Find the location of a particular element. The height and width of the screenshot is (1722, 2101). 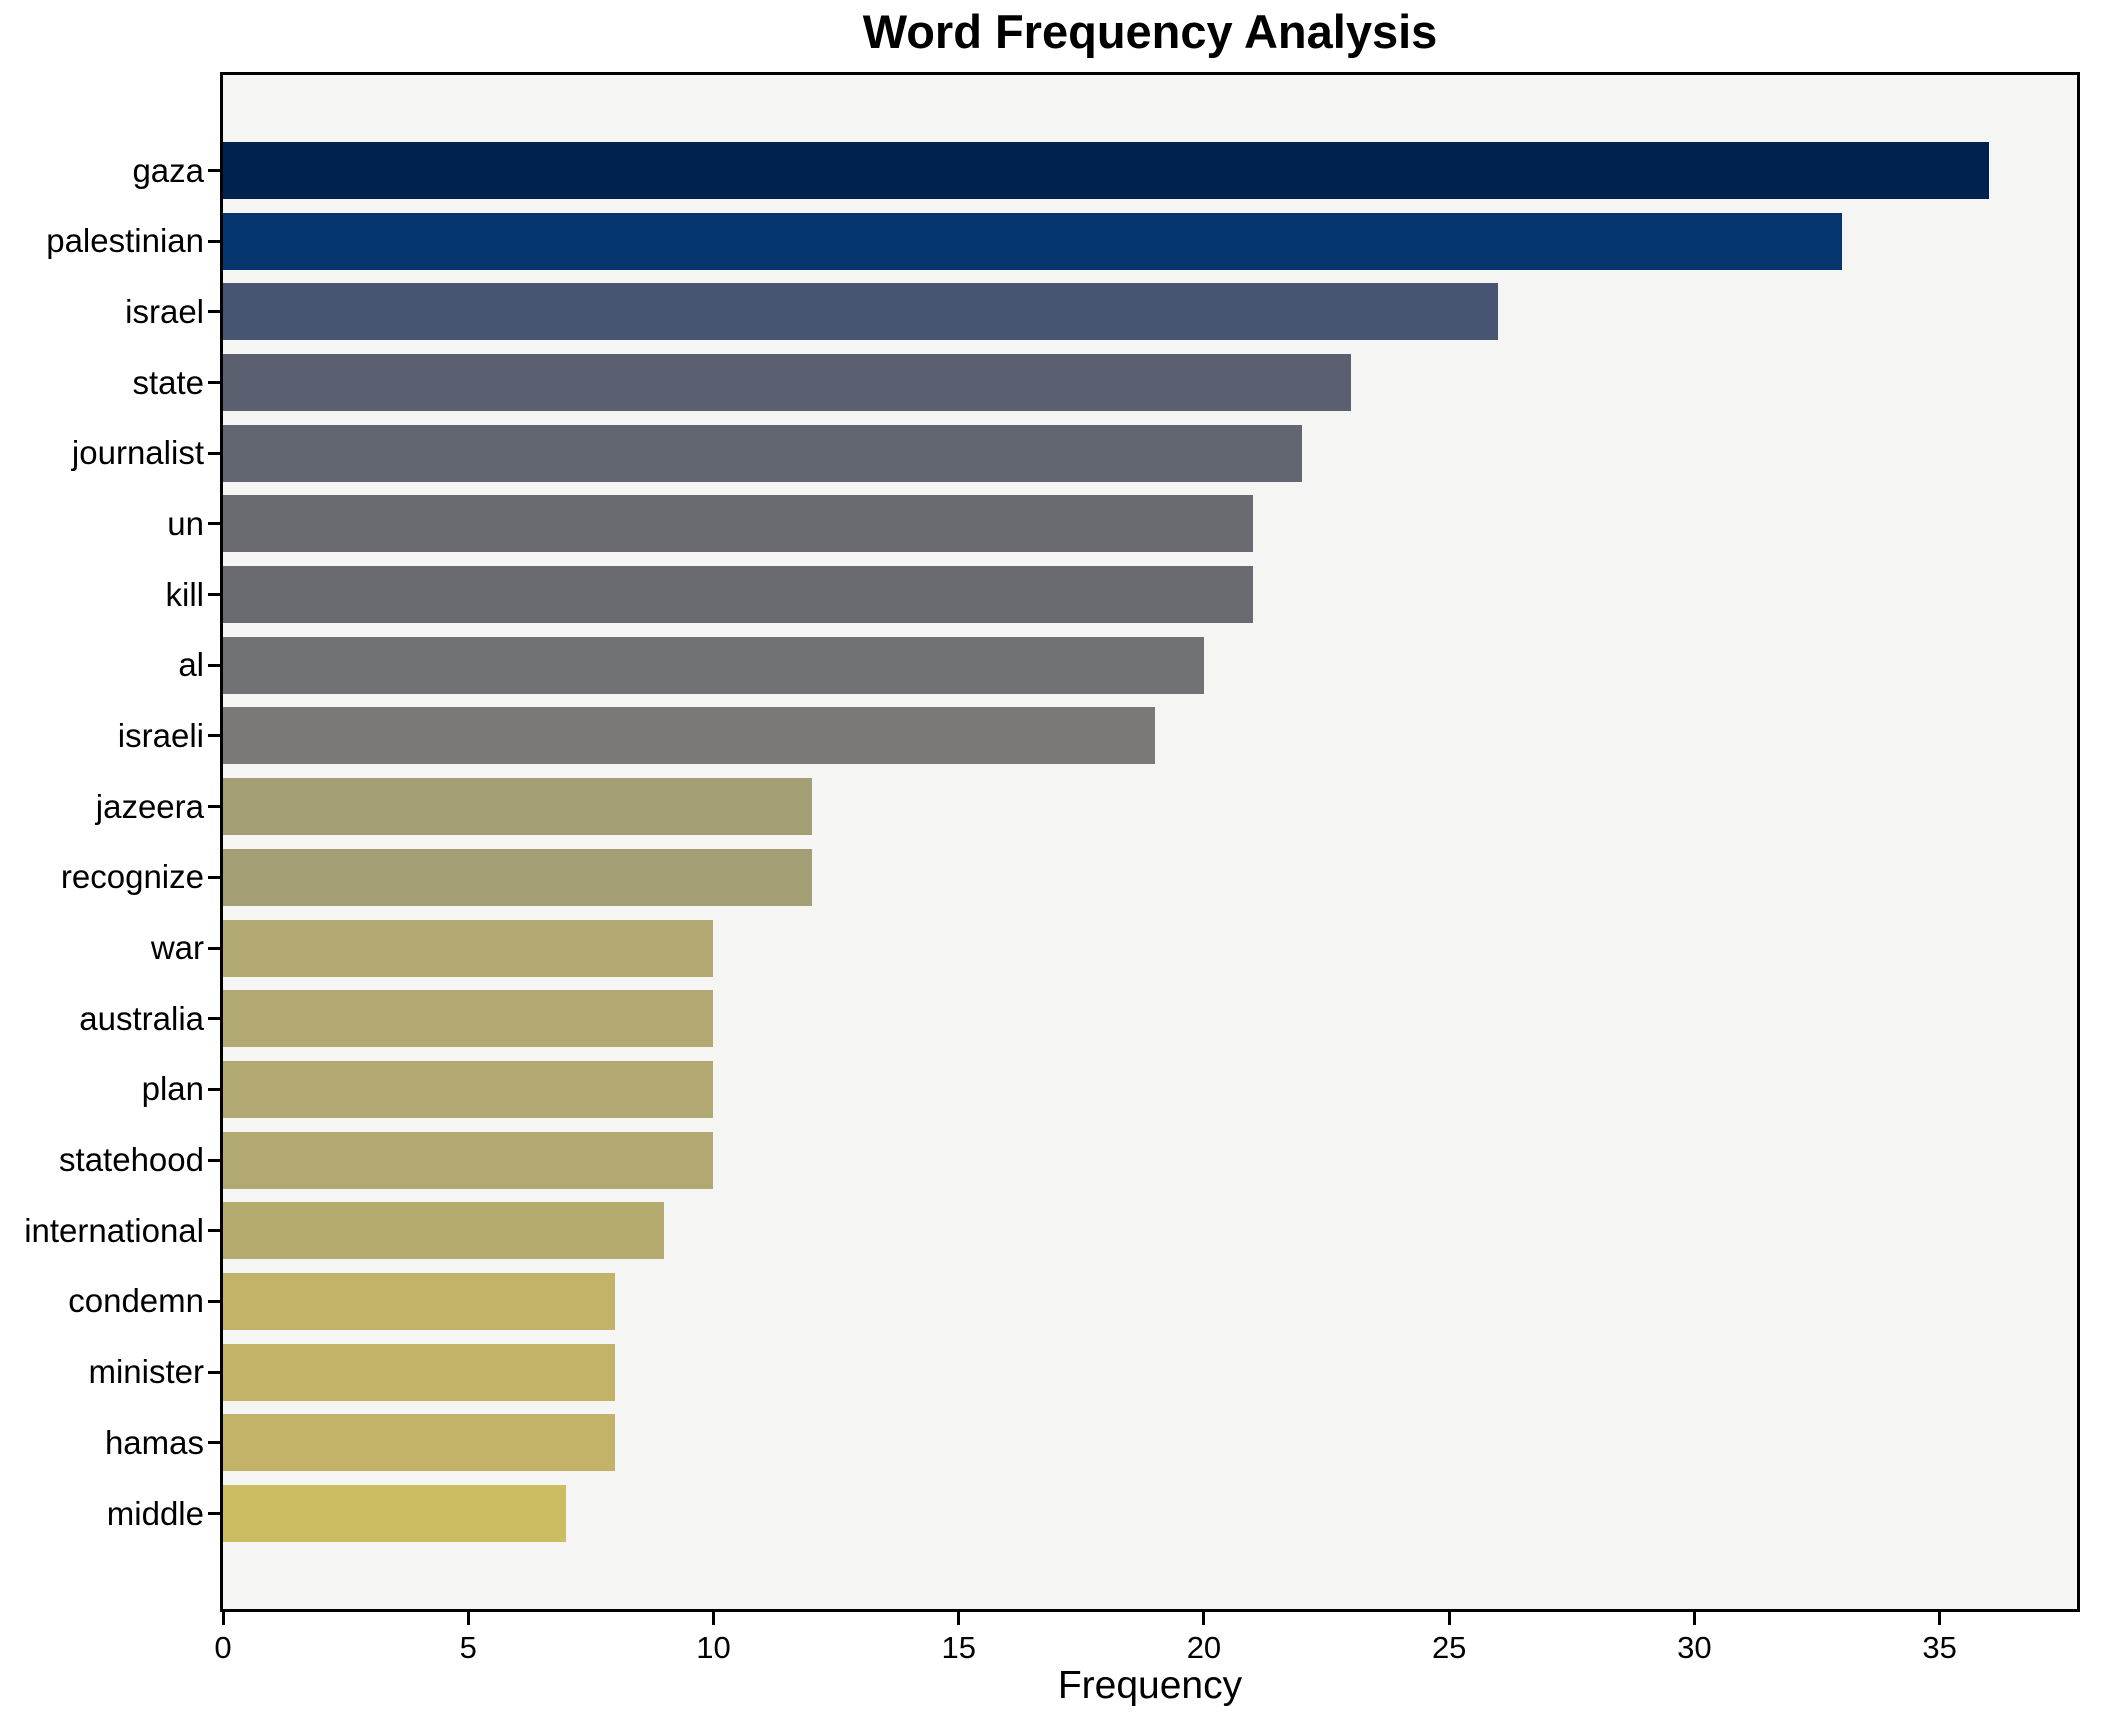

chart-title: Word Frequency Analysis is located at coordinates (1150, 31).